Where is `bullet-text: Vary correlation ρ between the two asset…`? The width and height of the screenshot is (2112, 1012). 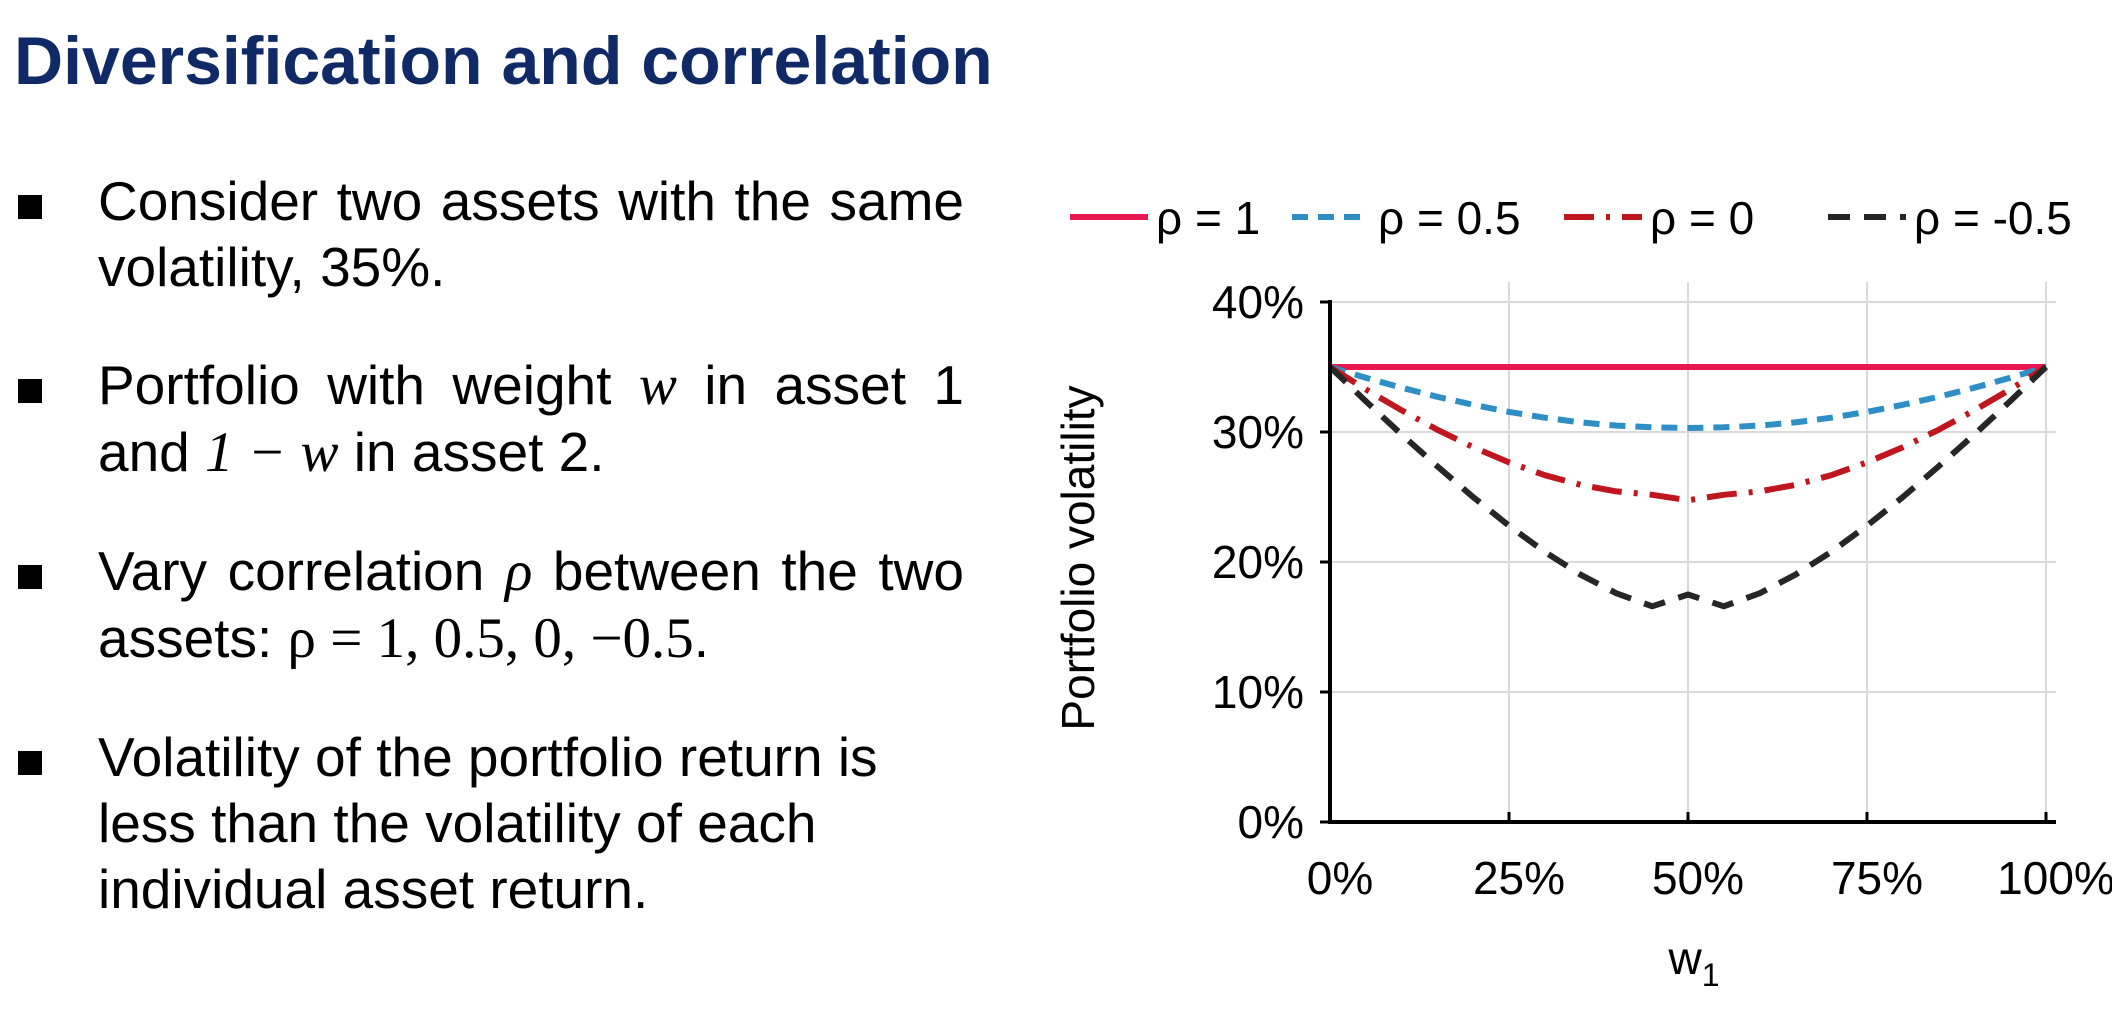 bullet-text: Vary correlation ρ between the two asset… is located at coordinates (531, 605).